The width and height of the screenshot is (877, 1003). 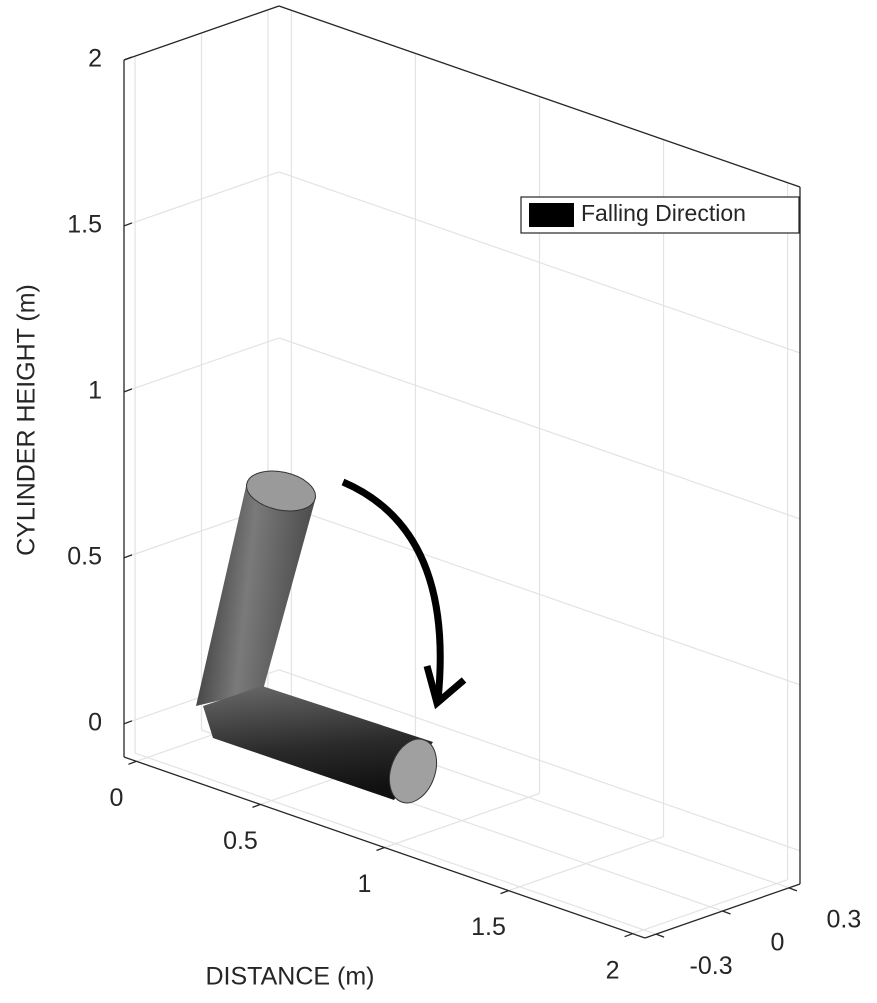 I want to click on z-tick-label: 1, so click(x=95, y=391).